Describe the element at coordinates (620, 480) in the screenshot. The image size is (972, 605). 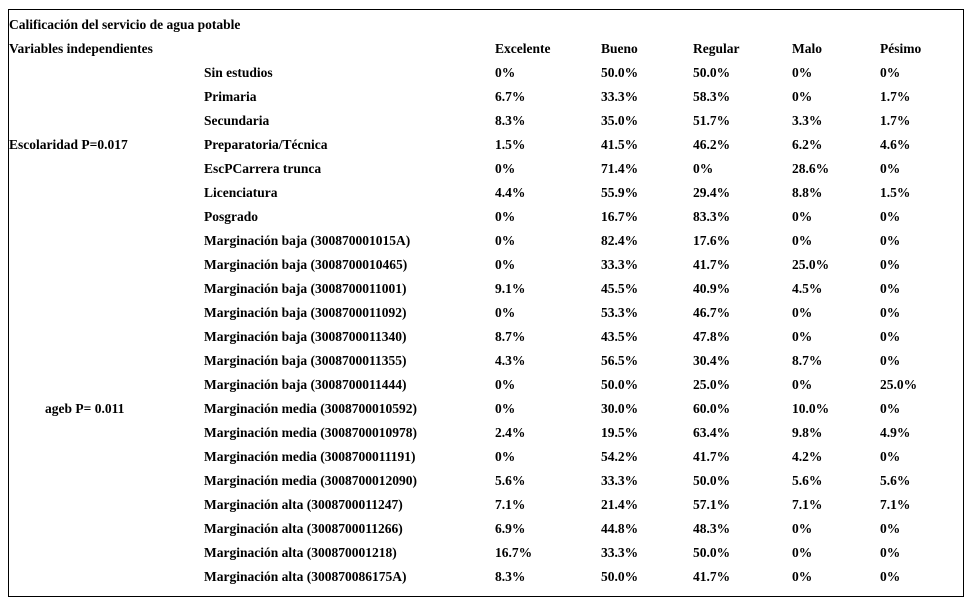
I see `cell-value: 33.3%` at that location.